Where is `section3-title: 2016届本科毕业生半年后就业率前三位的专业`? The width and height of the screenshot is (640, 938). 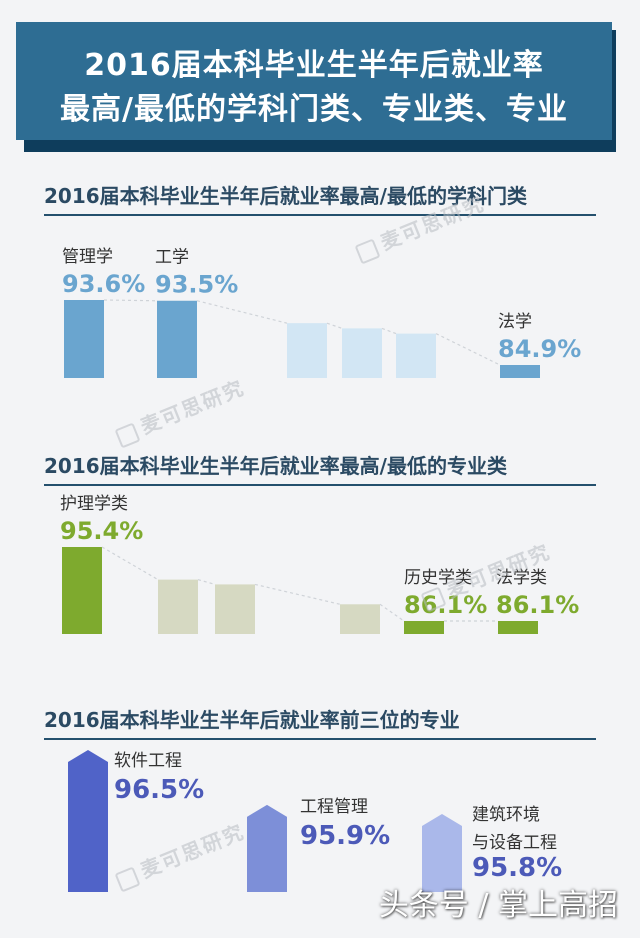 section3-title: 2016届本科毕业生半年后就业率前三位的专业 is located at coordinates (252, 720).